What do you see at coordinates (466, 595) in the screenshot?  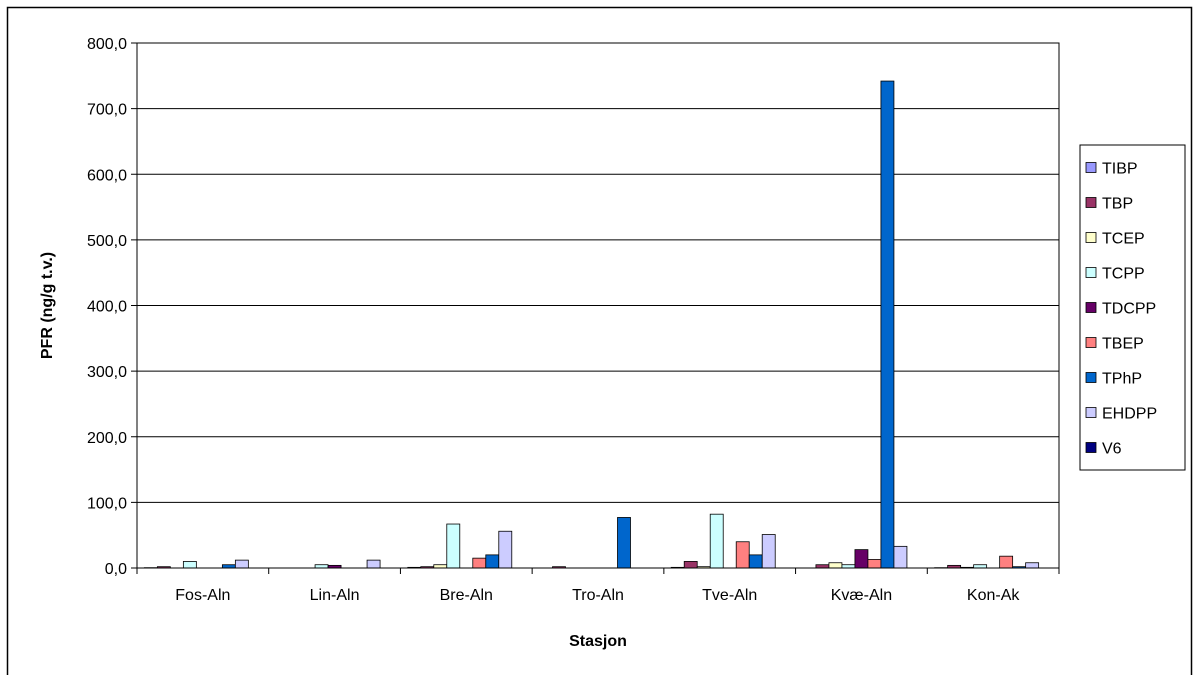 I see `x-tick-label: Bre-Aln` at bounding box center [466, 595].